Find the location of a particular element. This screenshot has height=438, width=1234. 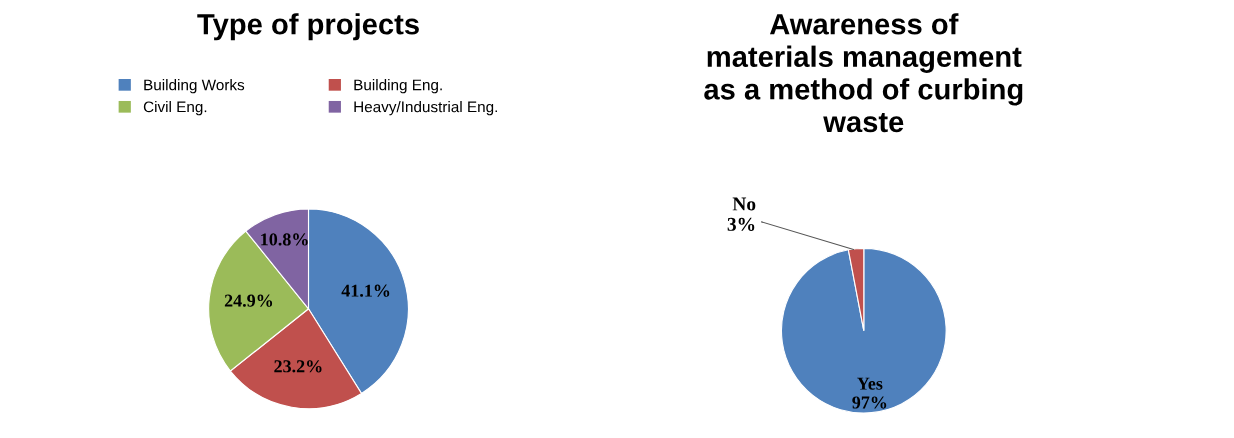

legend-label: Building Eng. is located at coordinates (398, 86).